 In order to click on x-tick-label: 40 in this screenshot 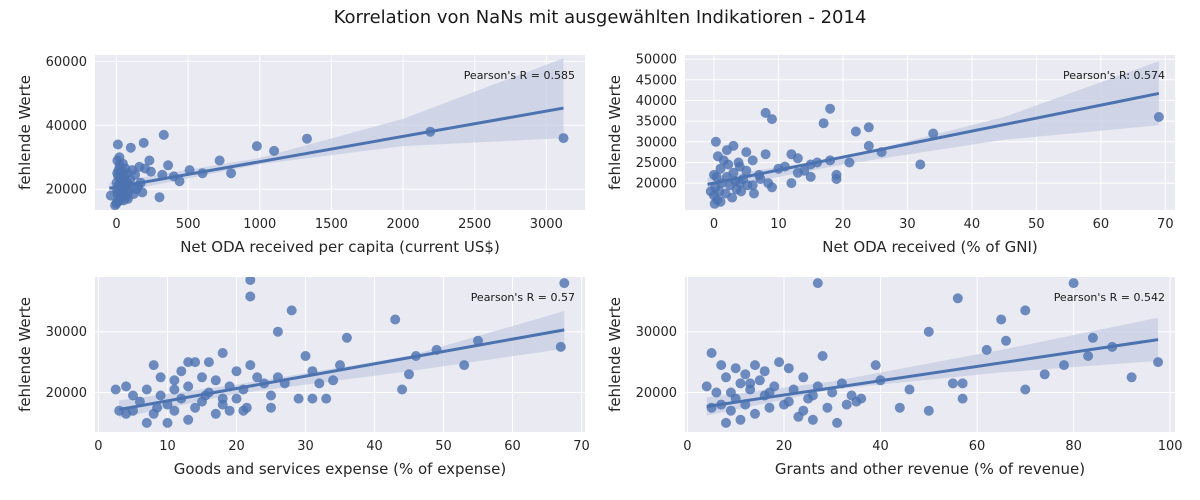, I will do `click(880, 446)`.